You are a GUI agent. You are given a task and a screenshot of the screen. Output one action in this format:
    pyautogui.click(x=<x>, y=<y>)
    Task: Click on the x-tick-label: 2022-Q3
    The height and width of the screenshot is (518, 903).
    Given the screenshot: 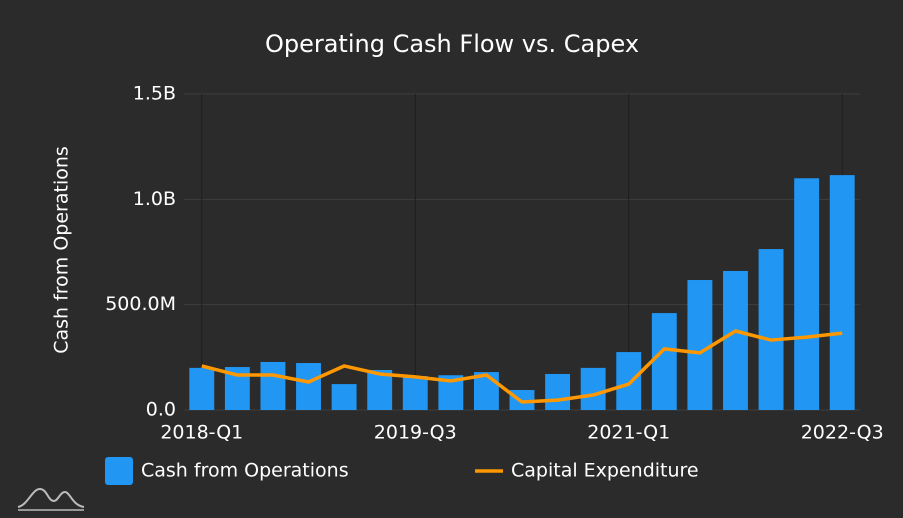 What is the action you would take?
    pyautogui.click(x=842, y=433)
    